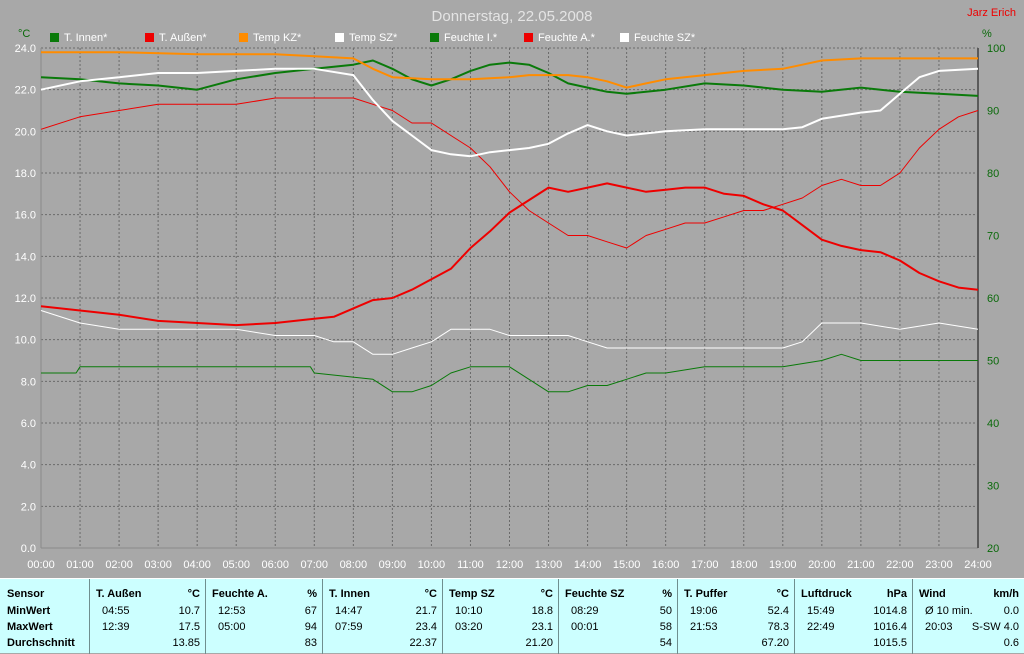 The height and width of the screenshot is (654, 1024). I want to click on y2-tick-label: 40, so click(993, 424).